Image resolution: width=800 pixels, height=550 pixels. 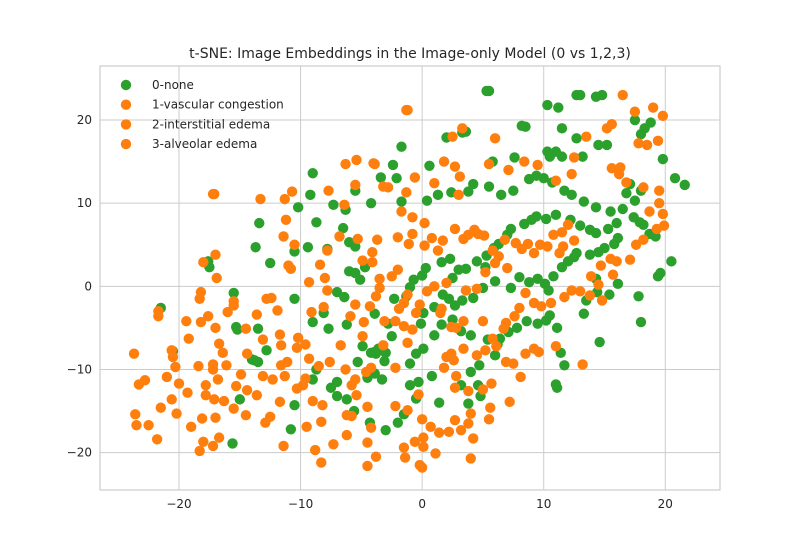 I want to click on y-tick-label: 20, so click(x=84, y=120).